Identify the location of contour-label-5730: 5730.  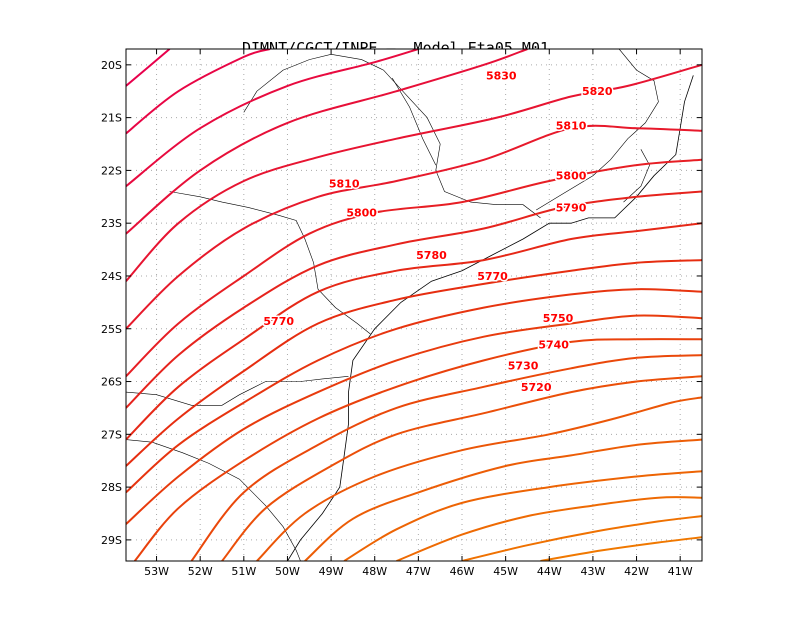
(523, 366).